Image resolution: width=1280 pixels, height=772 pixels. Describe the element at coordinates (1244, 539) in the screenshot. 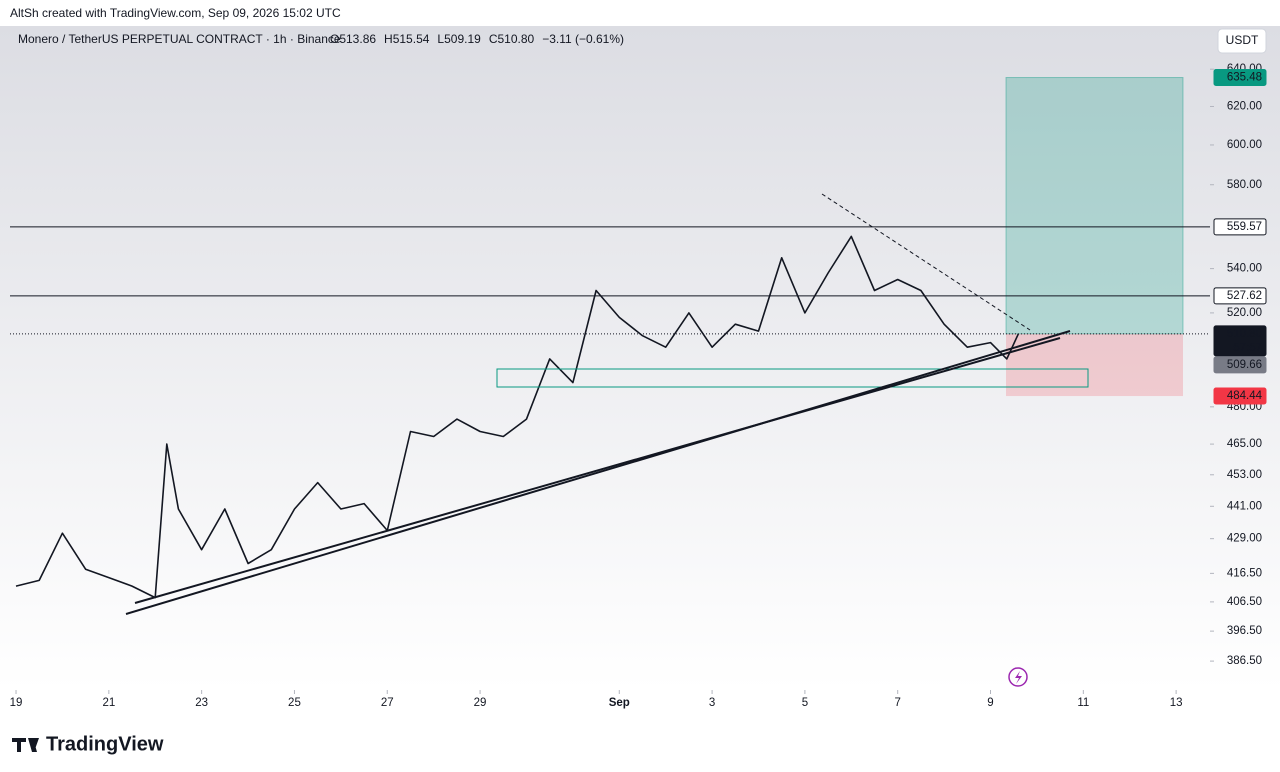

I see `y-tick-label: 429.00` at that location.